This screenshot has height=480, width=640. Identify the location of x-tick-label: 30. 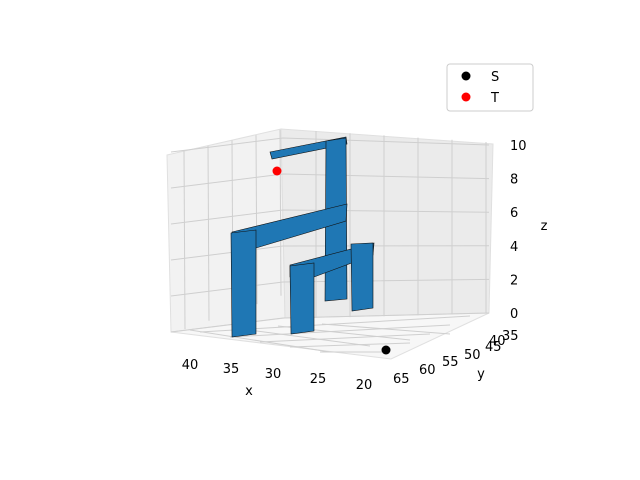
(273, 374).